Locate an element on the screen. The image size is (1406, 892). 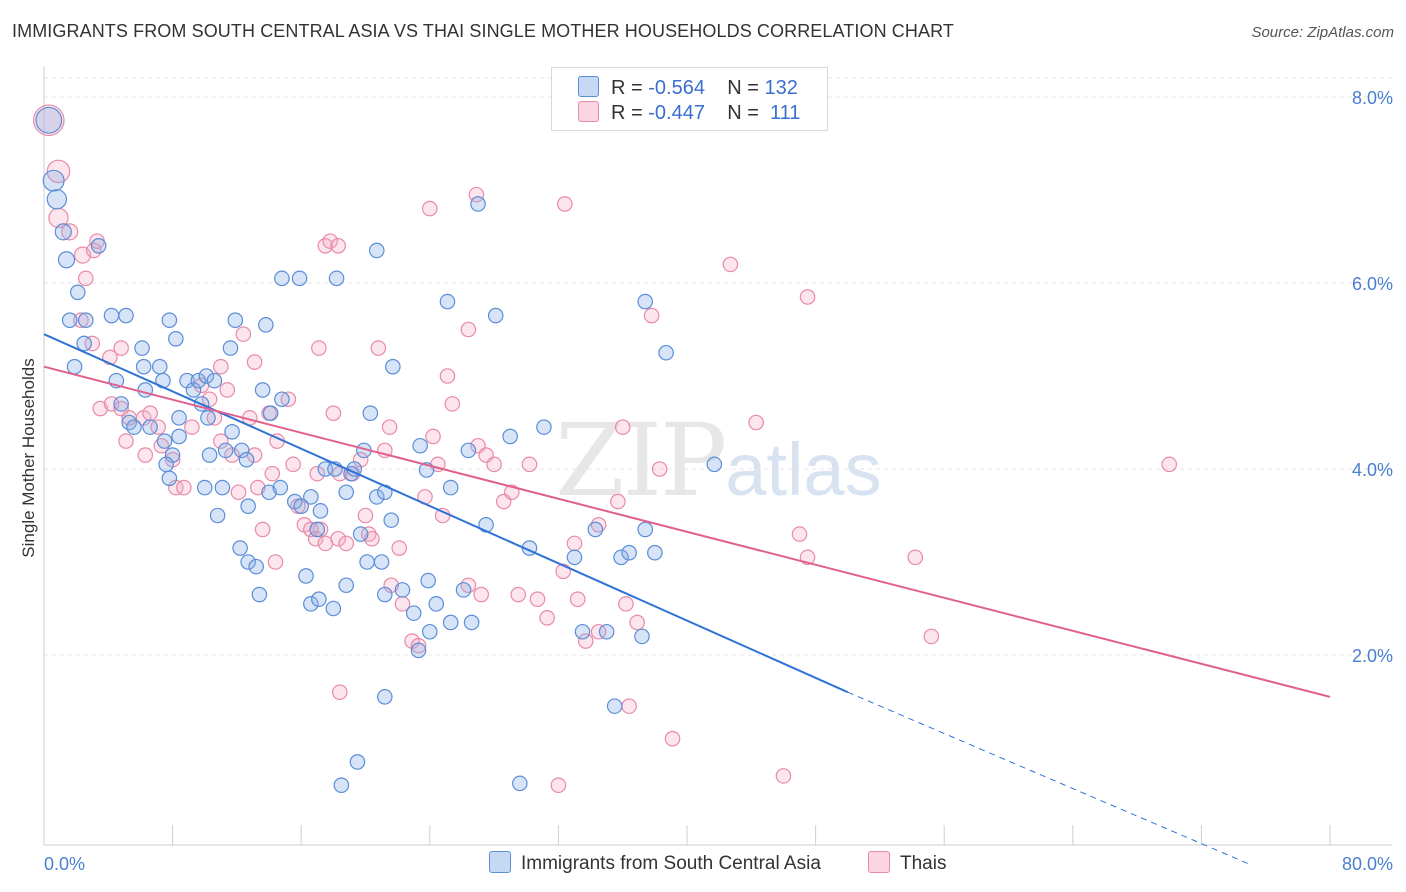
legend-n-value: 111 is located at coordinates (785, 113).